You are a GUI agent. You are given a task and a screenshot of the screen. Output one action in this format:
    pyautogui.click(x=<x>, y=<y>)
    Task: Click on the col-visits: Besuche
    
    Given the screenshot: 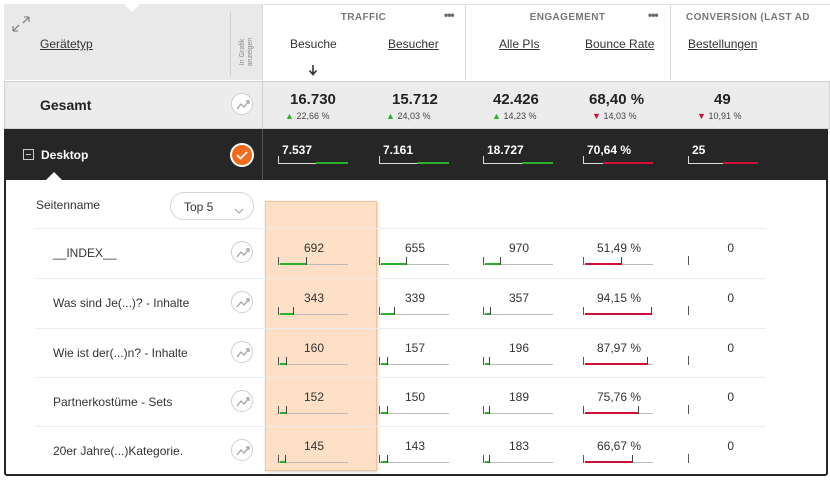 What is the action you would take?
    pyautogui.click(x=313, y=44)
    